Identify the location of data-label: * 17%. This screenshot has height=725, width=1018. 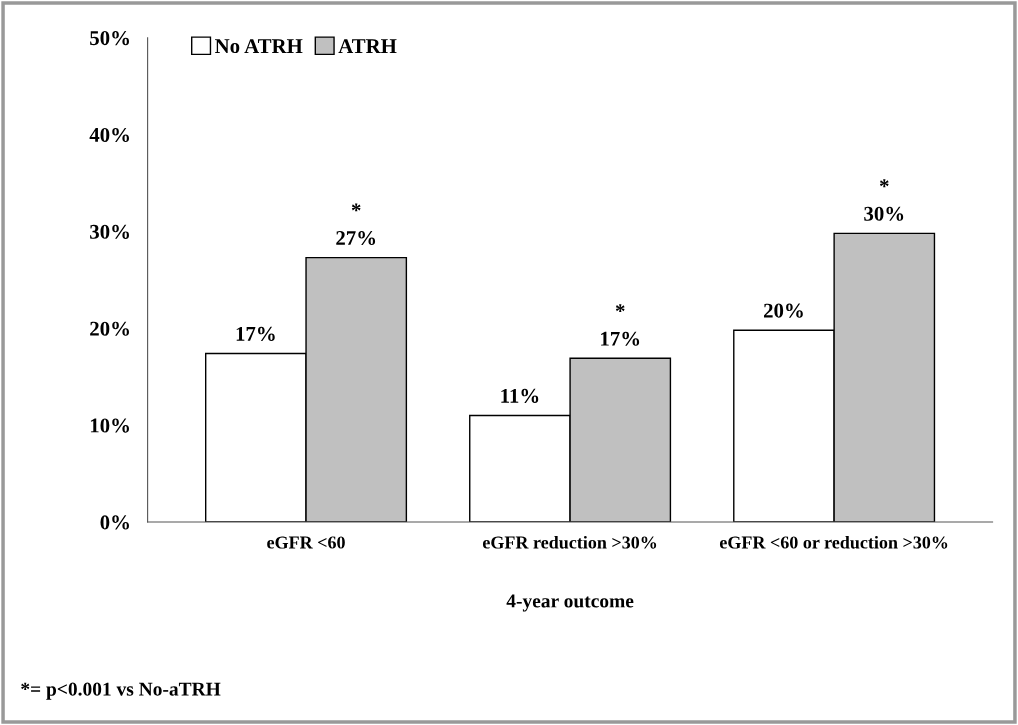
(620, 325).